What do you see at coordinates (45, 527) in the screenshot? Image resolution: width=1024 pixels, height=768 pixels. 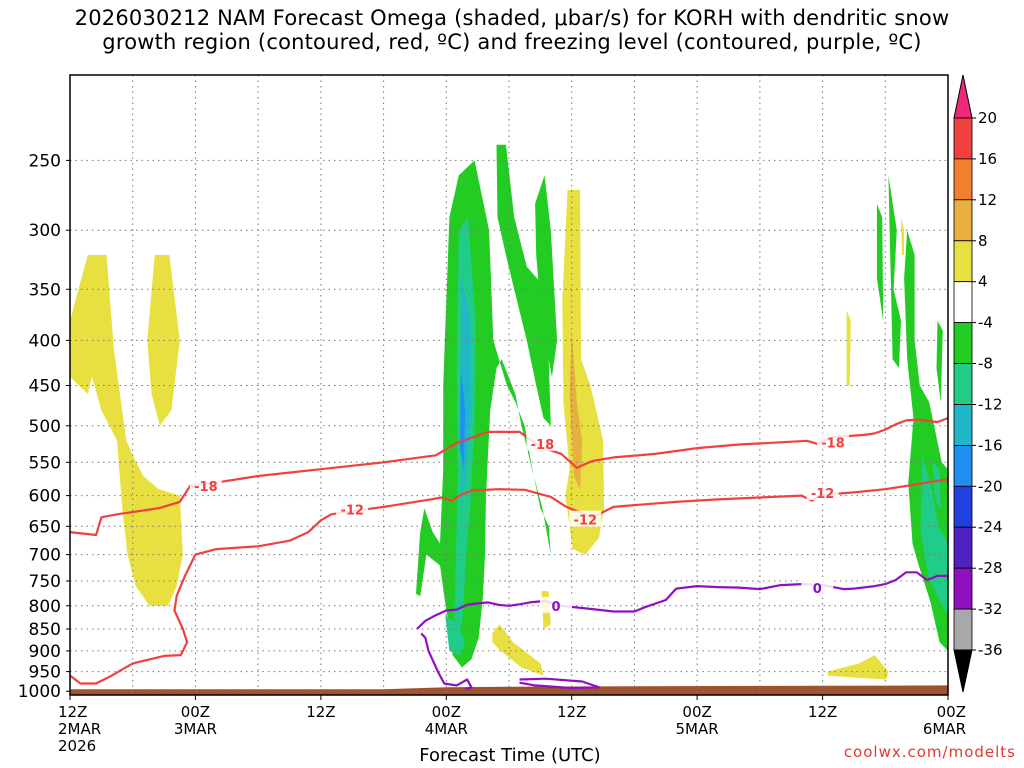 I see `y-tick-label-650: 650` at bounding box center [45, 527].